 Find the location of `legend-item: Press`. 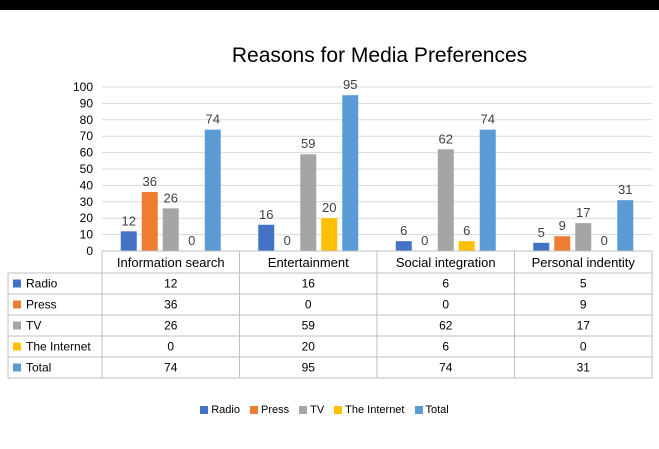

legend-item: Press is located at coordinates (269, 410).